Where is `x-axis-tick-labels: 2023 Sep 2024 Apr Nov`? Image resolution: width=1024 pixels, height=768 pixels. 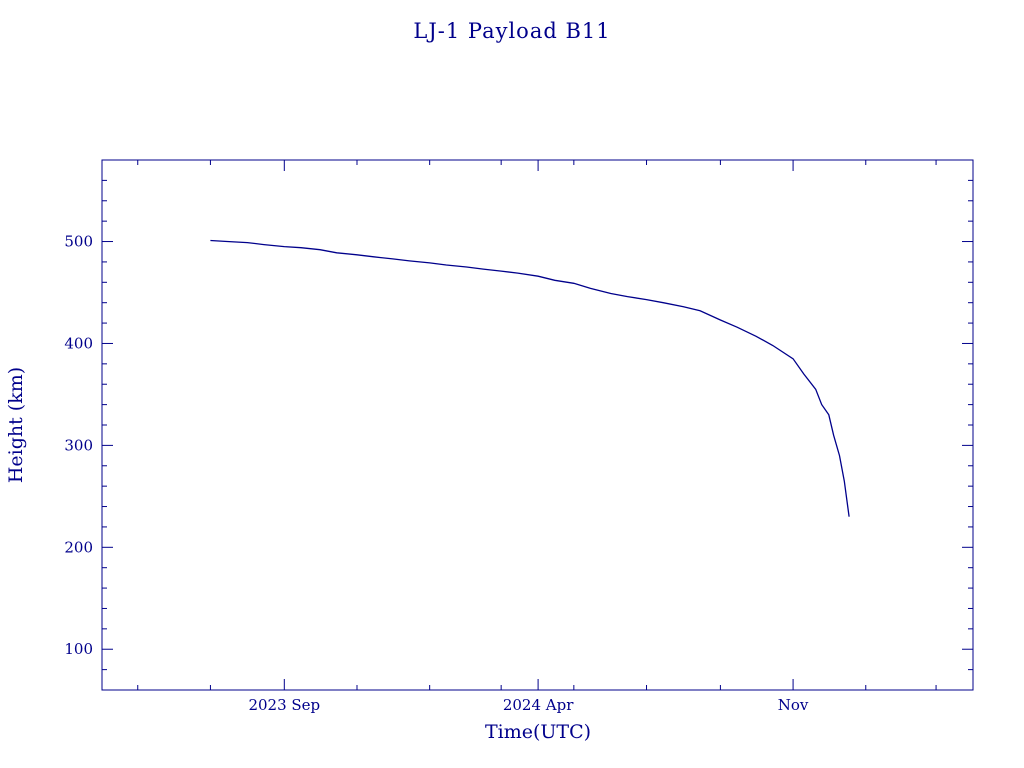
x-axis-tick-labels: 2023 Sep 2024 Apr Nov is located at coordinates (528, 705).